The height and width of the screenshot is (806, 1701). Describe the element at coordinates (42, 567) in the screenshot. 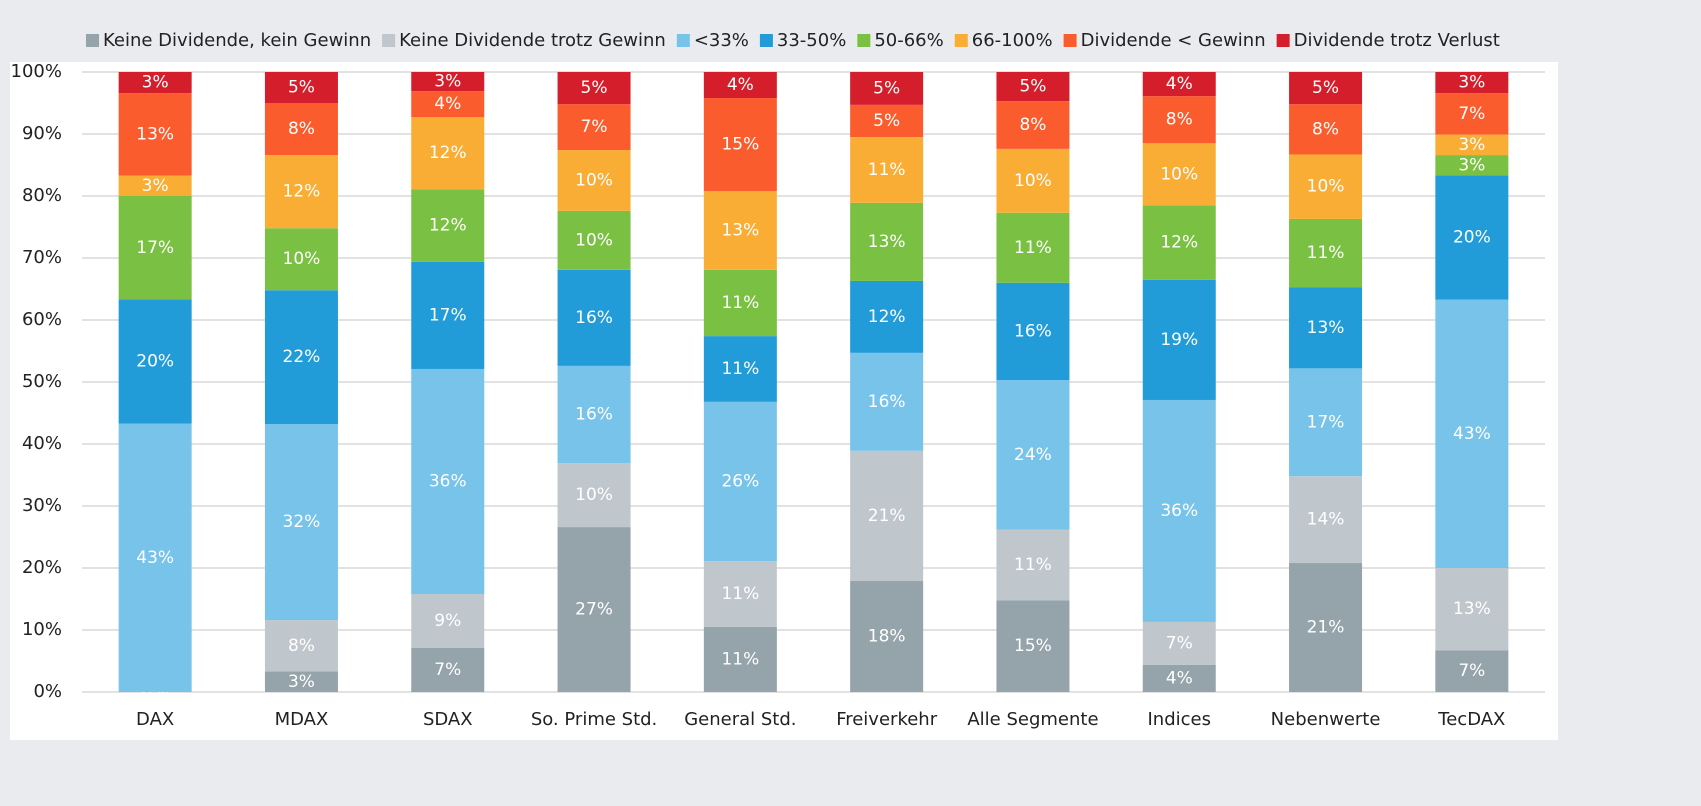

I see `y-tick-label: 20%` at that location.